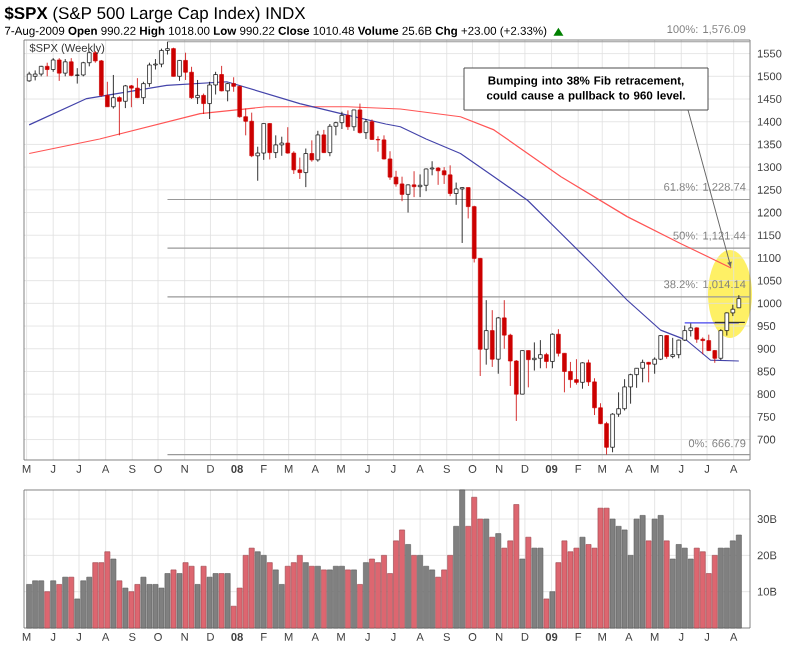 This screenshot has width=800, height=656. I want to click on chart-title: $SPX (S&P 500 Large Cap Index) INDX, so click(155, 14).